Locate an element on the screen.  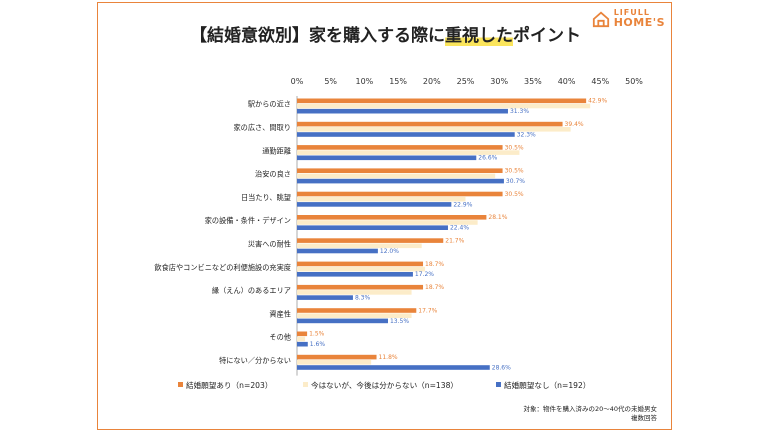
data-label: 28.1% is located at coordinates (497, 217).